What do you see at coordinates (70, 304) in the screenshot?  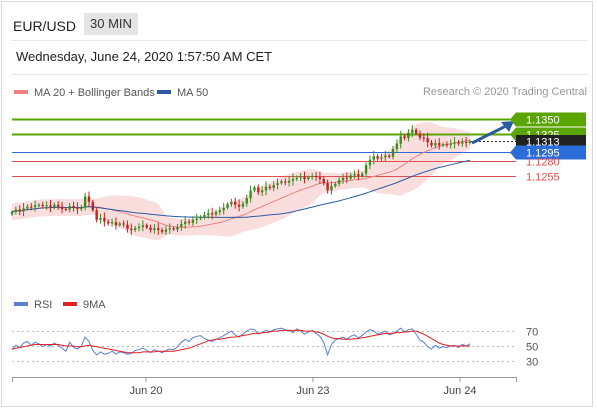 I see `legend-swatch-9ma` at bounding box center [70, 304].